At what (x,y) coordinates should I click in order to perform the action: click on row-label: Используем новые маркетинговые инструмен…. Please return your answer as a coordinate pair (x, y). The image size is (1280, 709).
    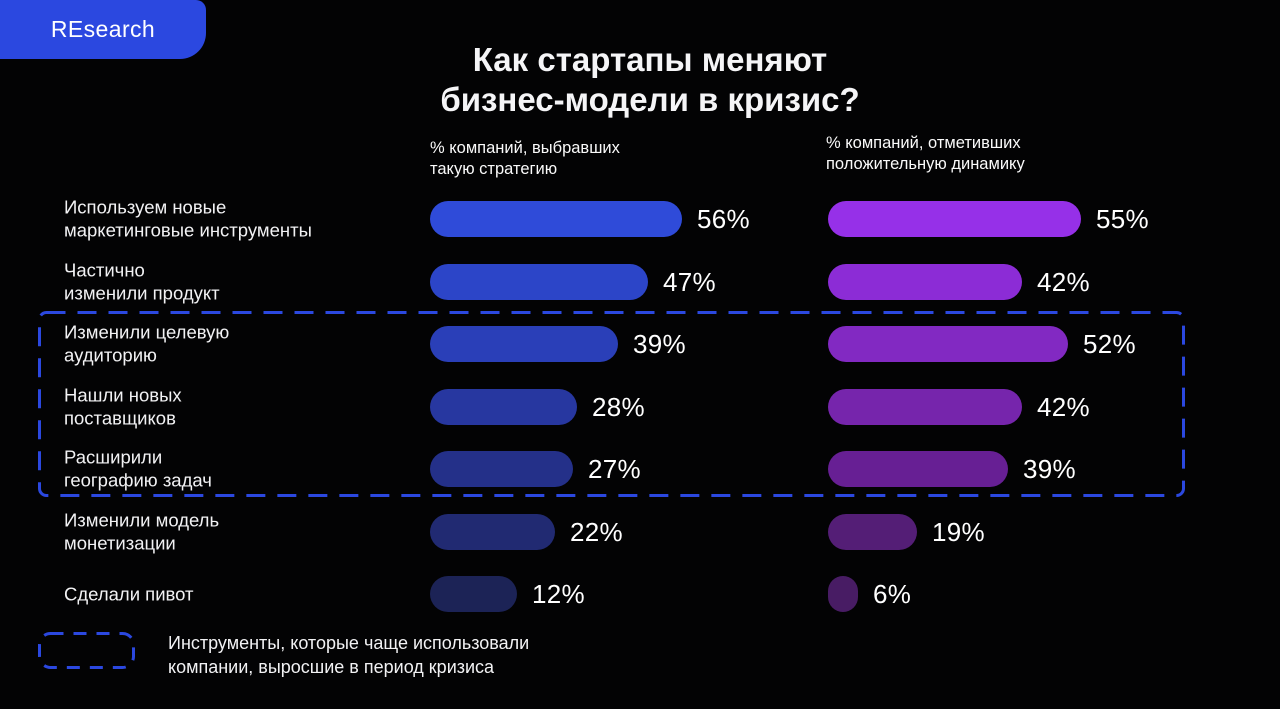
    Looking at the image, I should click on (188, 218).